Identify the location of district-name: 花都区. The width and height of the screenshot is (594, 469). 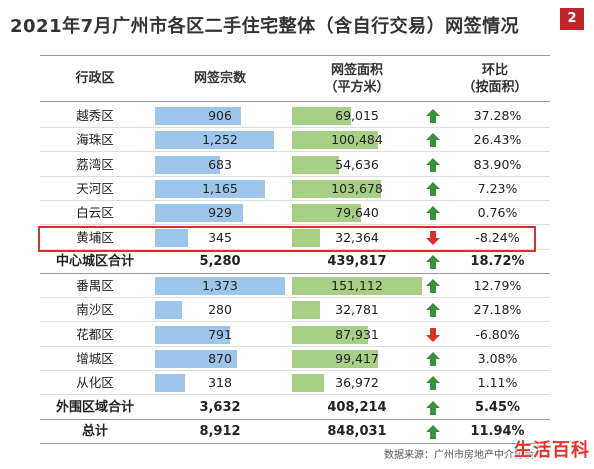
(95, 334).